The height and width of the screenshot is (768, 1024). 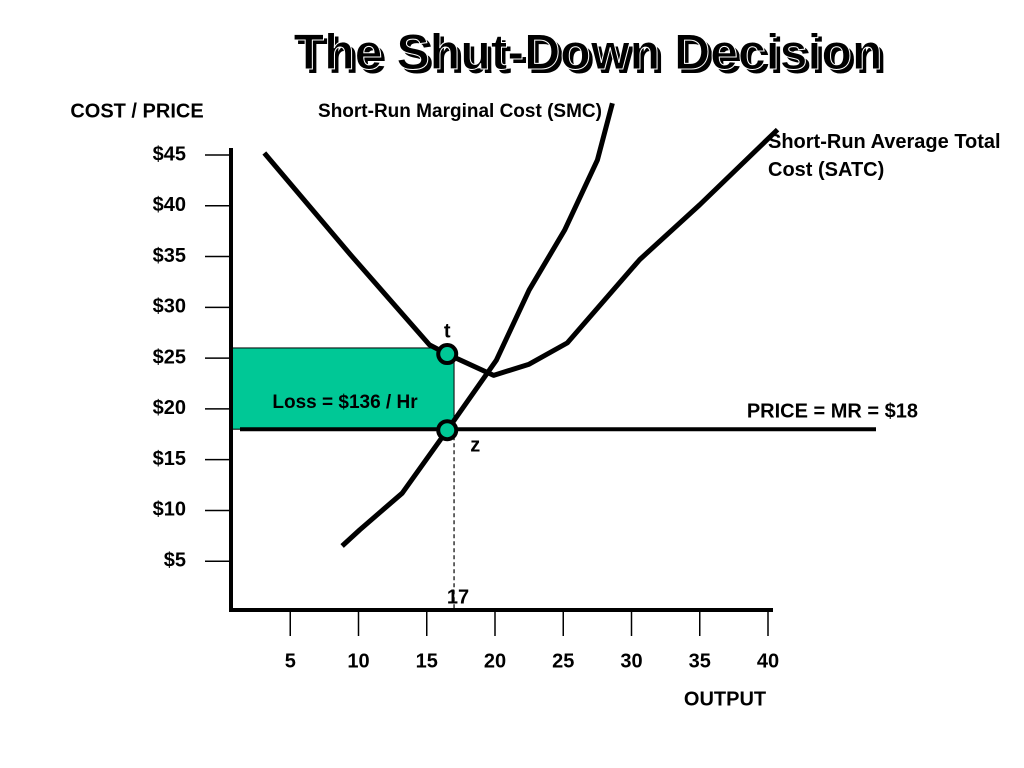 I want to click on y-tick-label: $30, so click(x=169, y=307).